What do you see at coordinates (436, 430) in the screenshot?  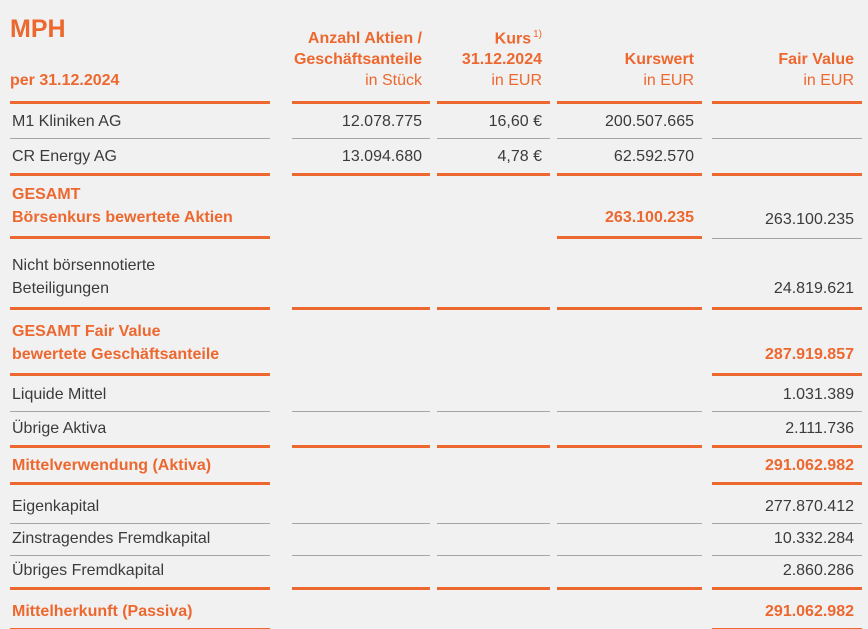 I see `table-row: Übrige Aktiva 2.111.736` at bounding box center [436, 430].